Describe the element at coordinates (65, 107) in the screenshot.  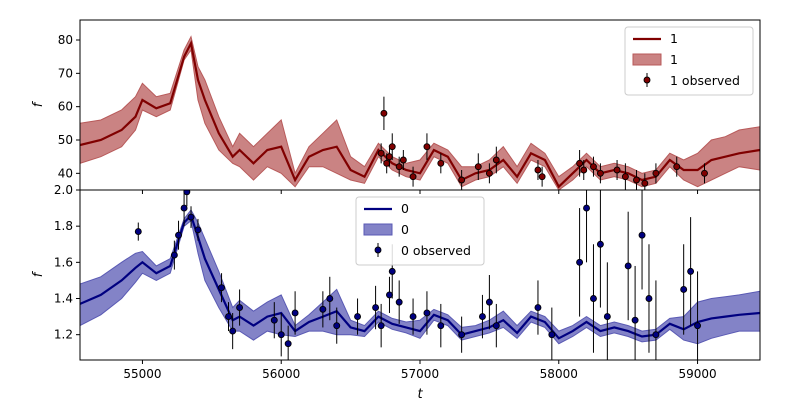
I see `y-tick-label: 60` at that location.